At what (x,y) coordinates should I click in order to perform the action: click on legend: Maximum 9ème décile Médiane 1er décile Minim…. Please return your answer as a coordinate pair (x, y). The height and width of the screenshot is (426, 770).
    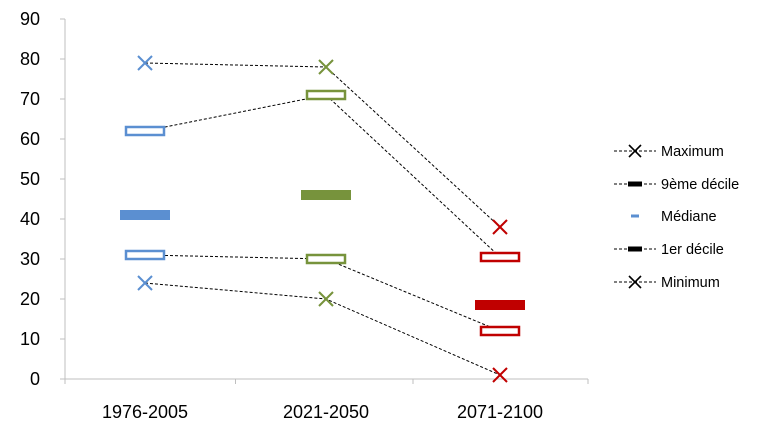
    Looking at the image, I should click on (676, 217).